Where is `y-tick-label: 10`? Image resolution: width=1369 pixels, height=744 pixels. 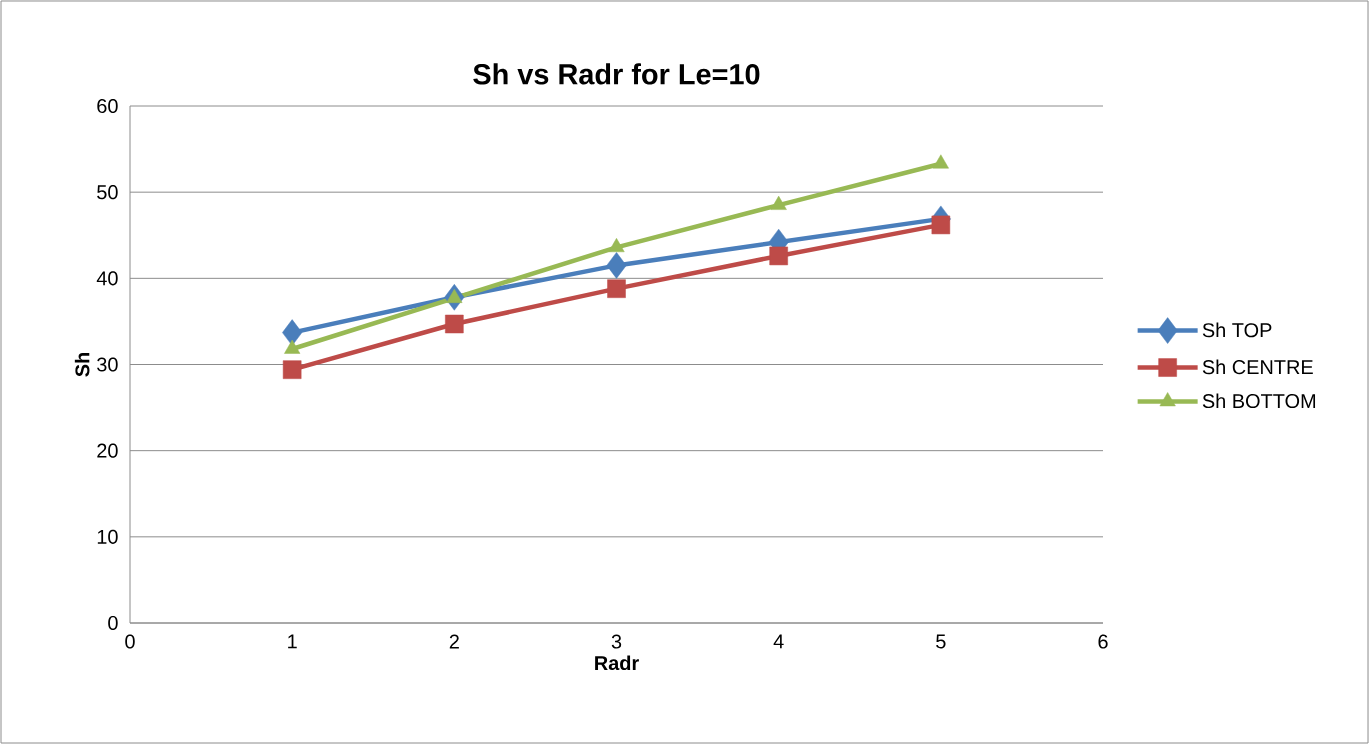 y-tick-label: 10 is located at coordinates (107, 536).